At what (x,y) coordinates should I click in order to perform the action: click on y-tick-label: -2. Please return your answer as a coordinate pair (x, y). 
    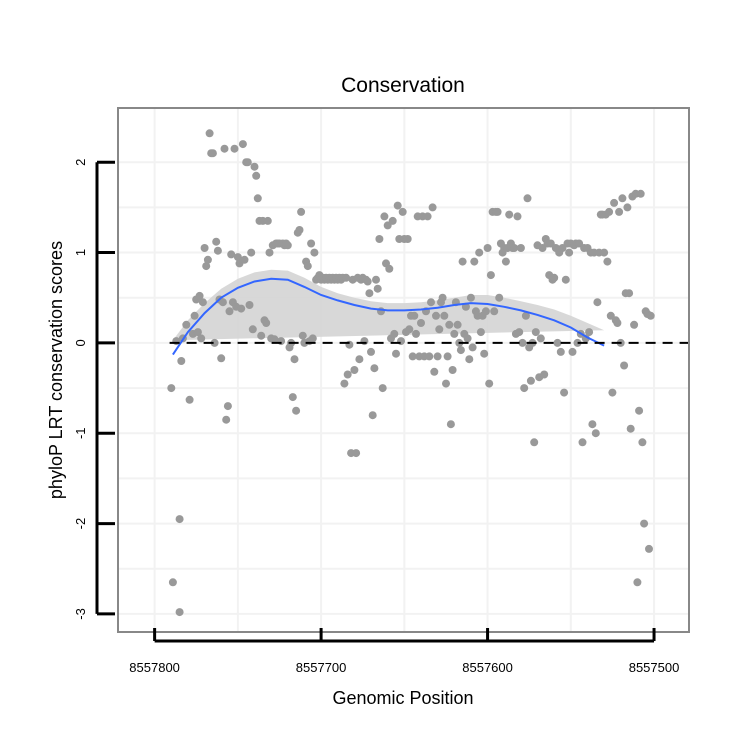
    Looking at the image, I should click on (80, 524).